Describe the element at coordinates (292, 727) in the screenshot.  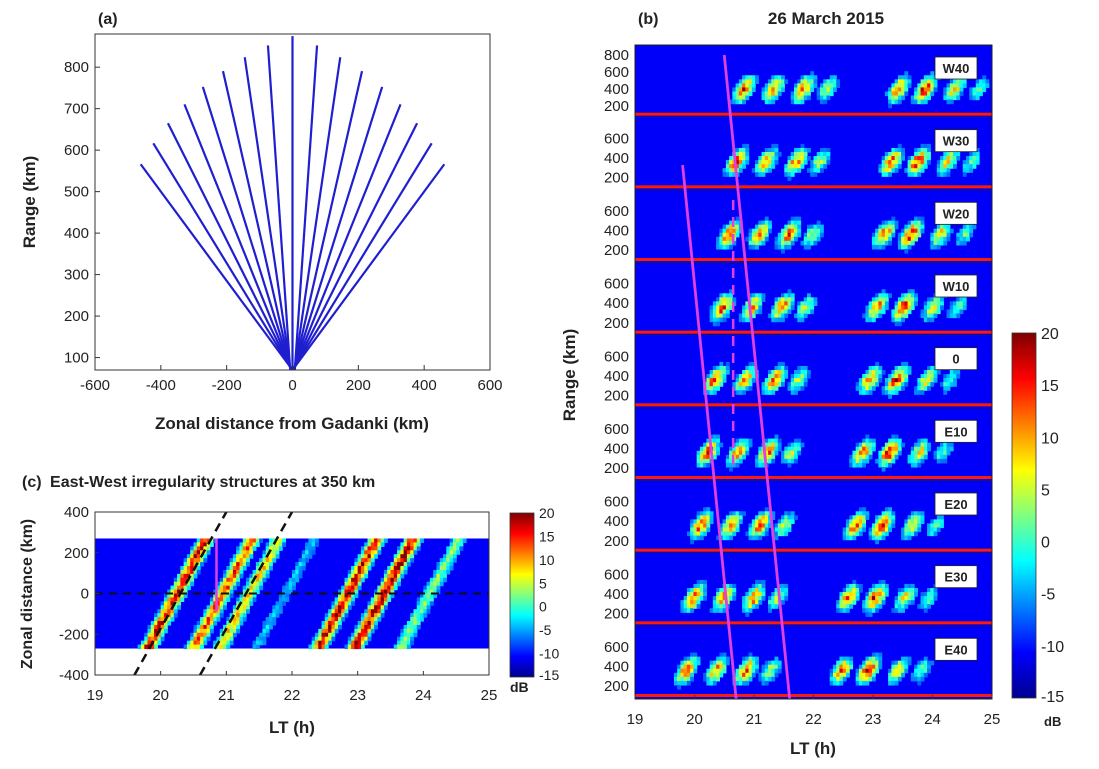
I see `panel-c-xlabel: LT (h)` at that location.